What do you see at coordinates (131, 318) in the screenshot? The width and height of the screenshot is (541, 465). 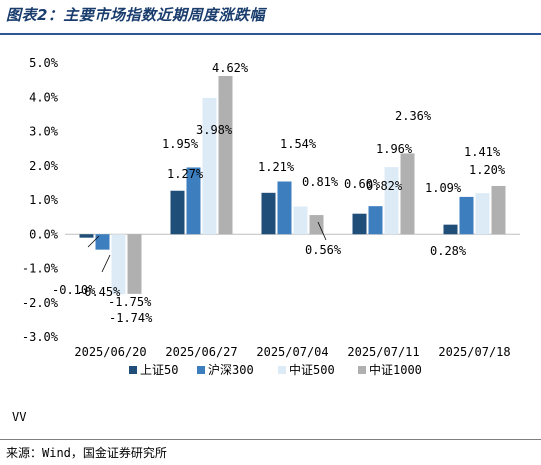 I see `data-label: -1.74%` at bounding box center [131, 318].